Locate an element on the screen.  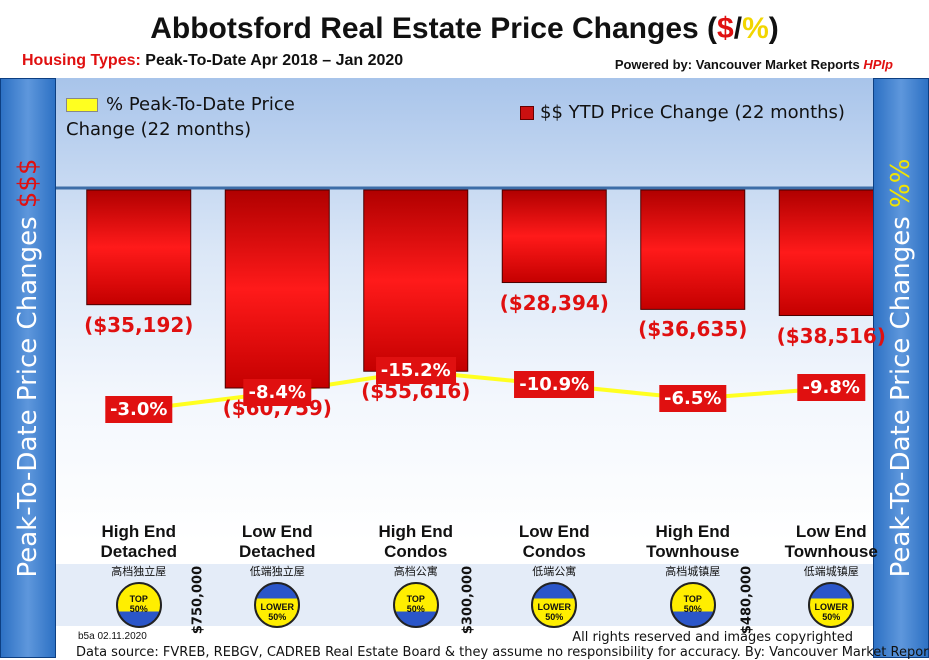
legend-dollar-label: $$ YTD Price Change (22 months) is located at coordinates (692, 112).